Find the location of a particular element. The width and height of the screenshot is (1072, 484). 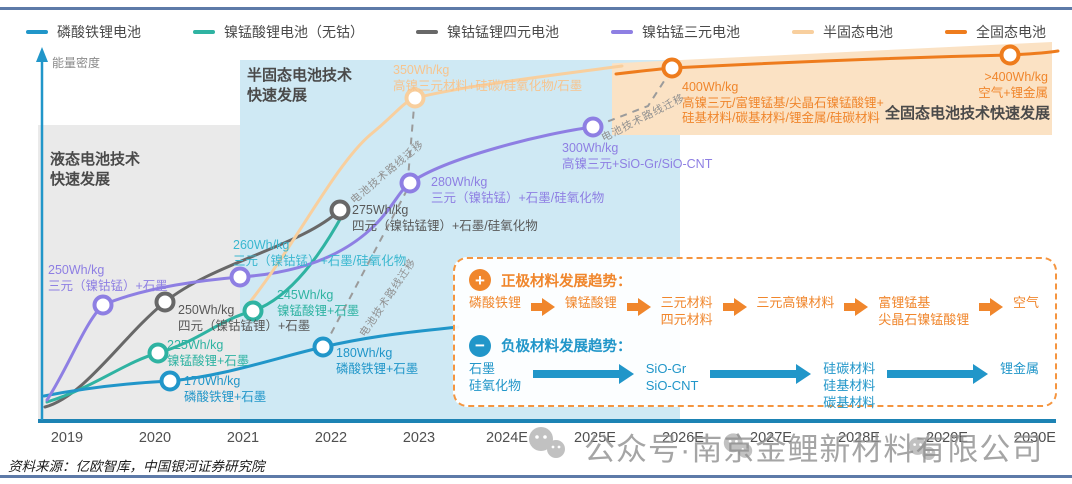

trend-step-三元材料: 三元材料 四元材料 is located at coordinates (686, 311).